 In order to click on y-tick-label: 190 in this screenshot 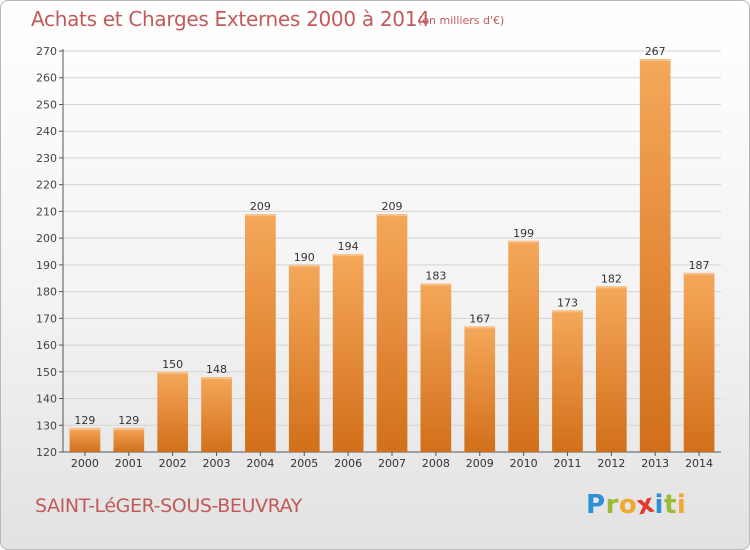, I will do `click(46, 265)`.